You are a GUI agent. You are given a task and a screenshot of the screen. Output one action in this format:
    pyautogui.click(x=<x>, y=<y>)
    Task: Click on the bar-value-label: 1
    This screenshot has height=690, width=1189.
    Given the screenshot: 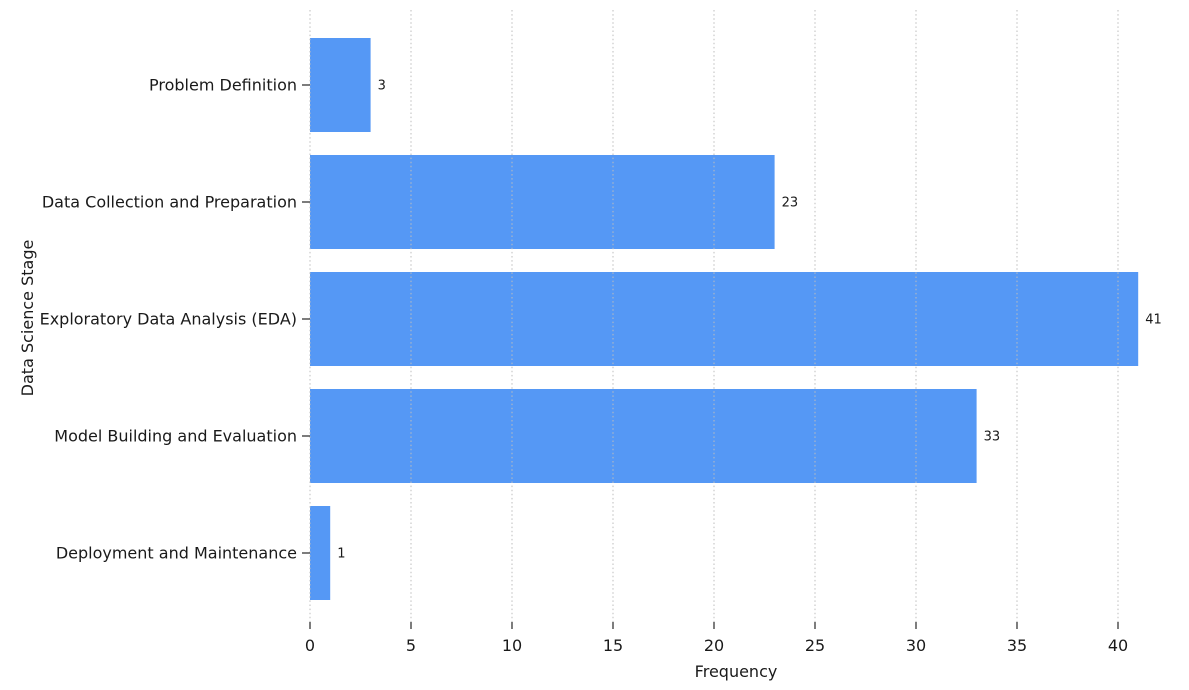 What is the action you would take?
    pyautogui.click(x=341, y=554)
    